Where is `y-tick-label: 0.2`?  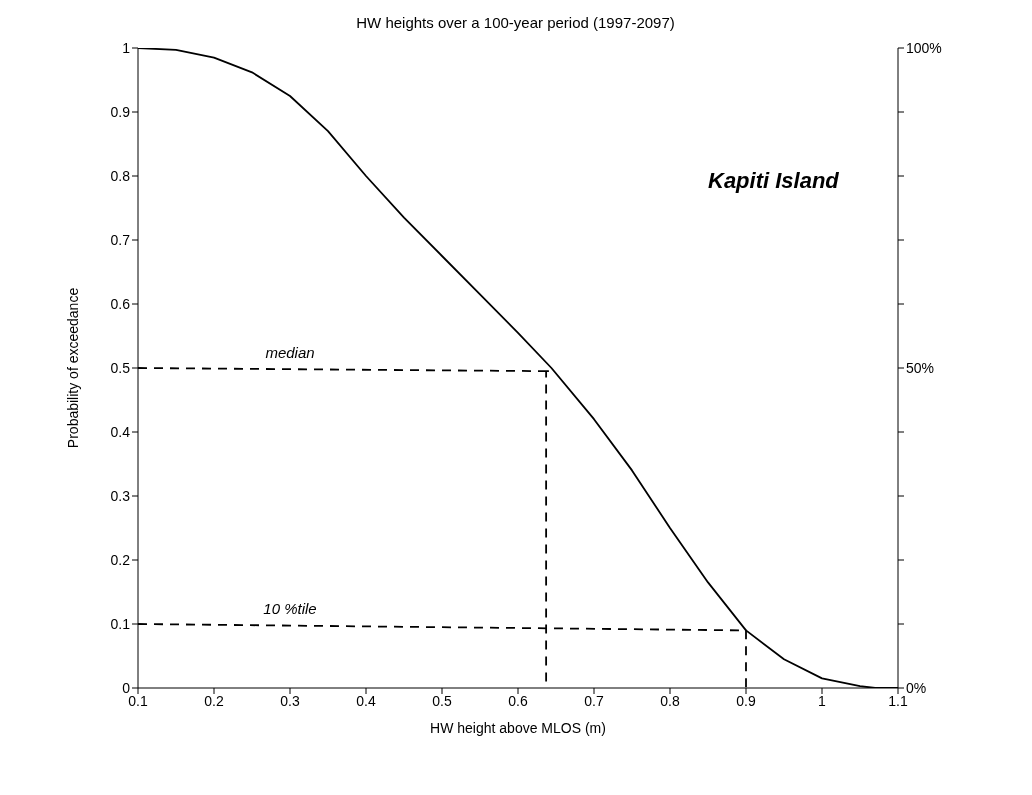 y-tick-label: 0.2 is located at coordinates (120, 559).